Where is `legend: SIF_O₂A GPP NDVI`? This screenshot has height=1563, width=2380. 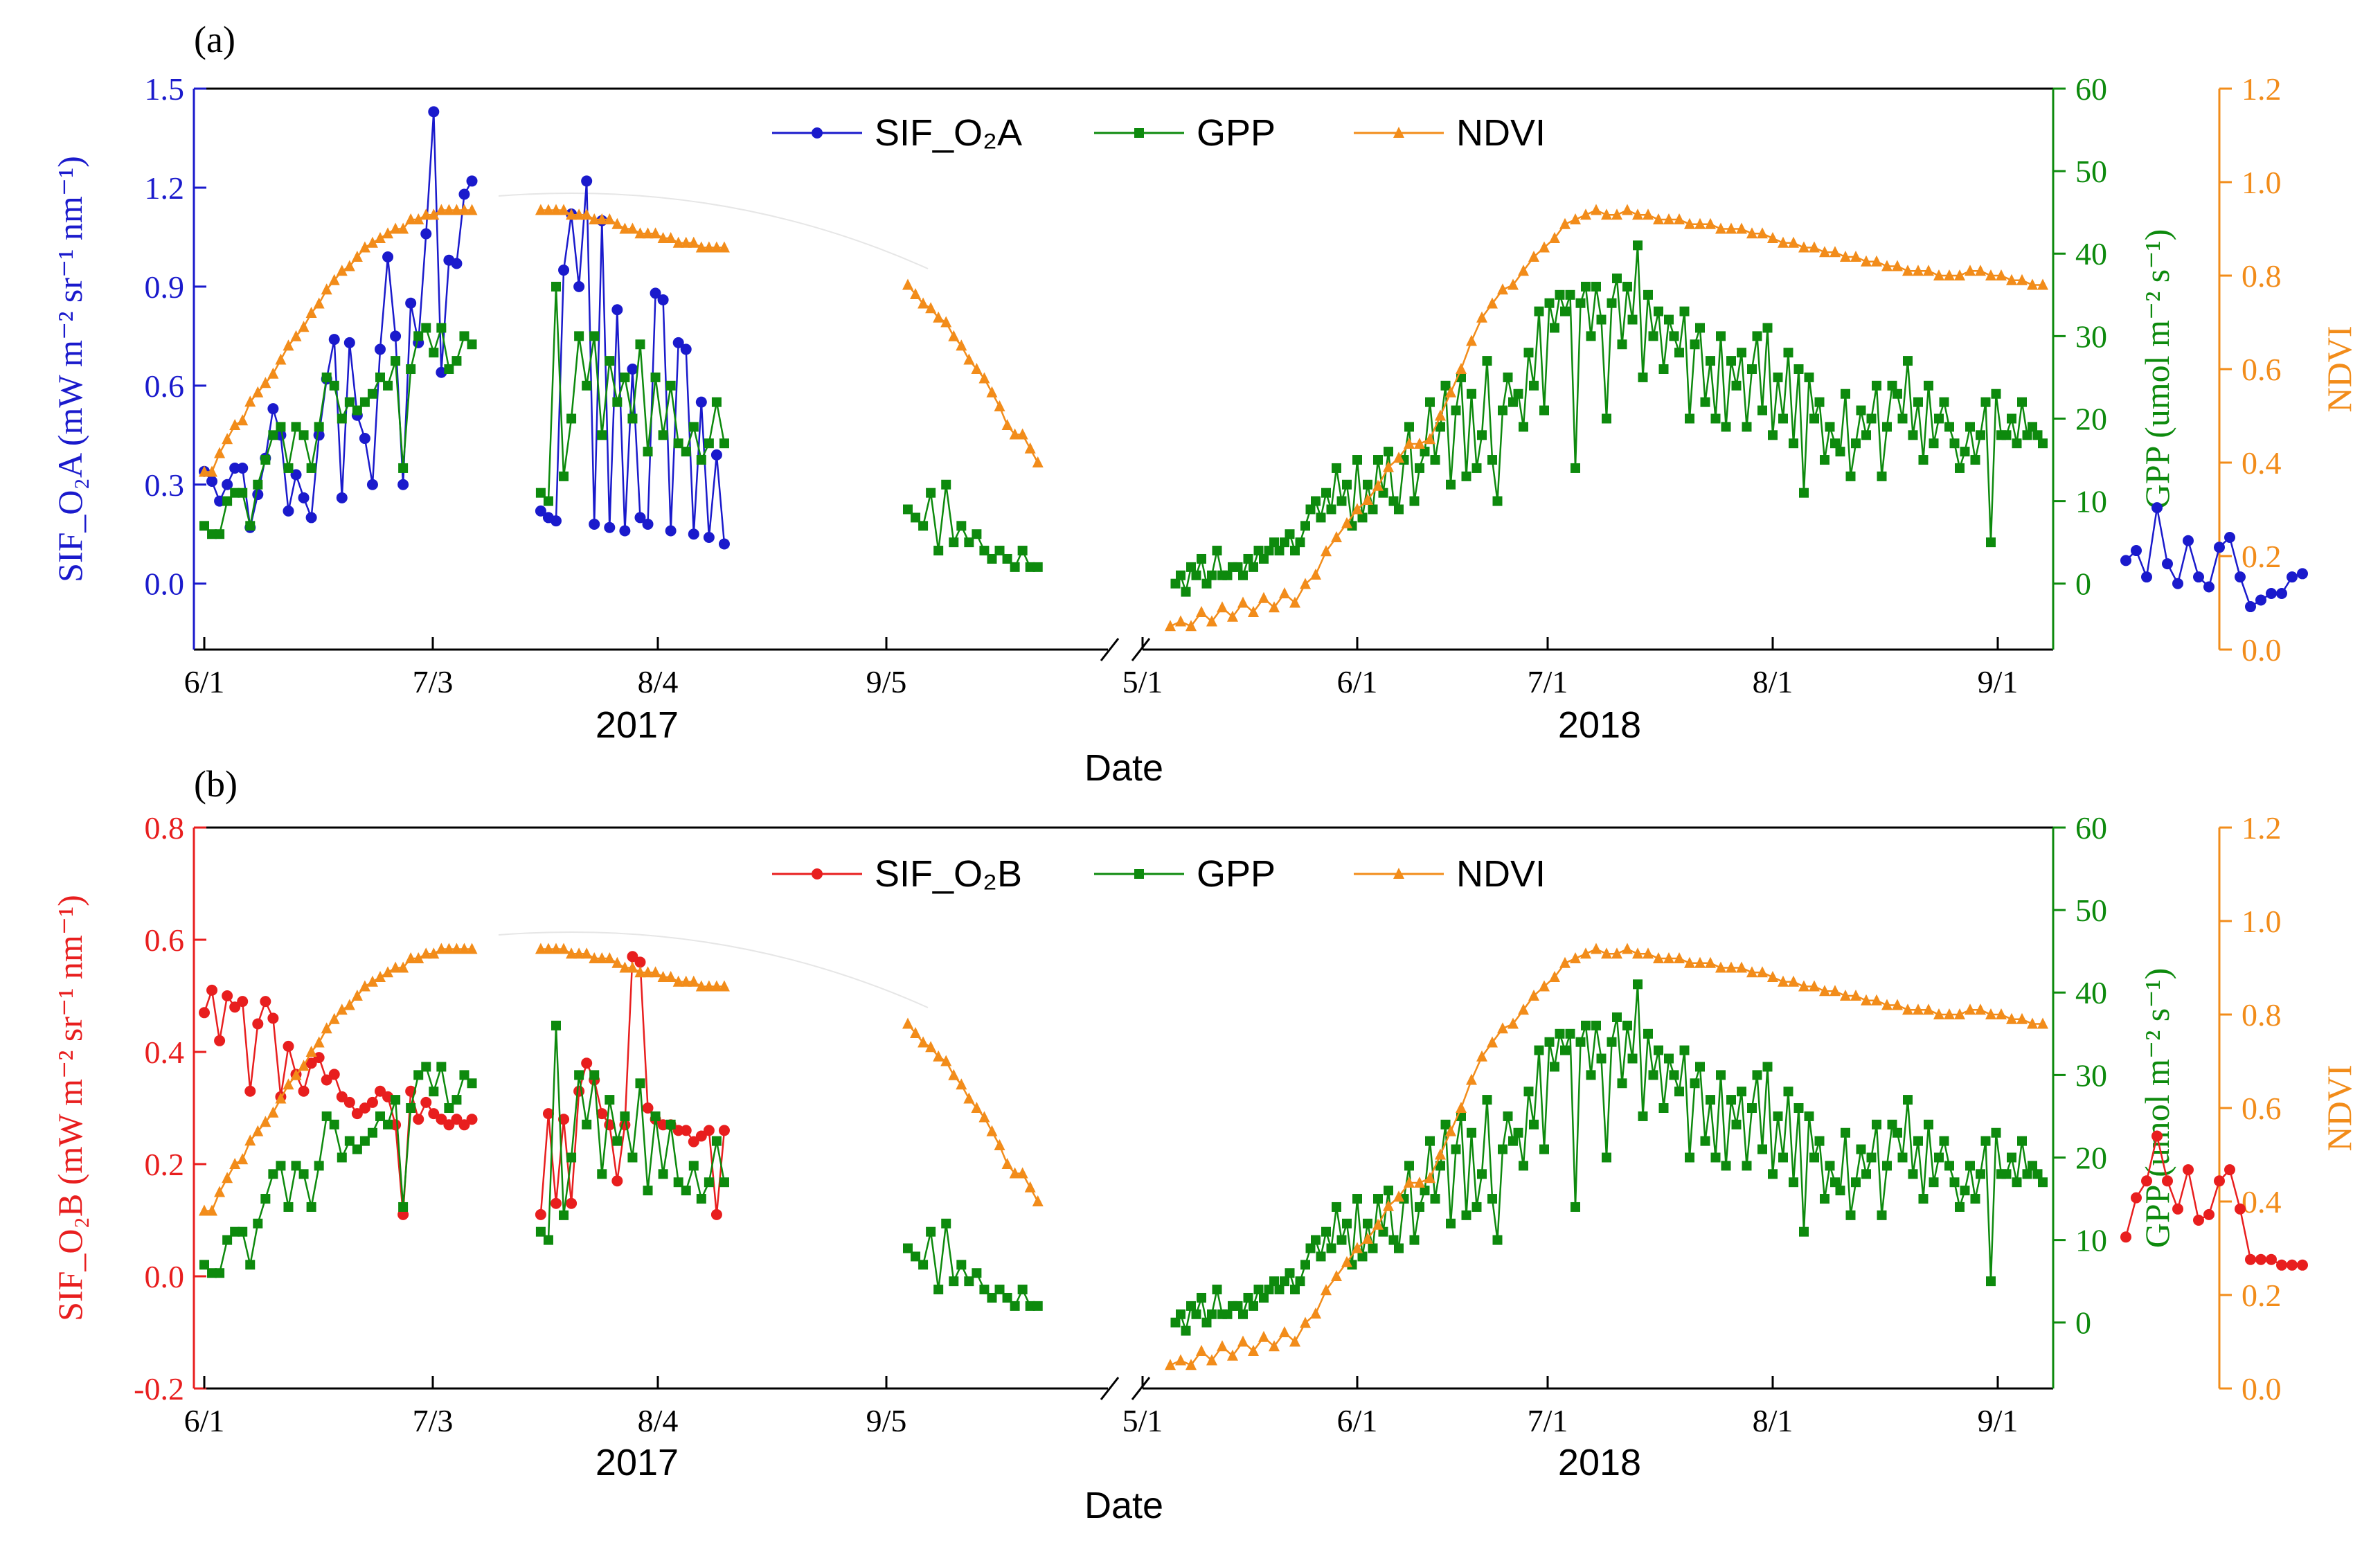
legend: SIF_O₂A GPP NDVI is located at coordinates (1159, 133).